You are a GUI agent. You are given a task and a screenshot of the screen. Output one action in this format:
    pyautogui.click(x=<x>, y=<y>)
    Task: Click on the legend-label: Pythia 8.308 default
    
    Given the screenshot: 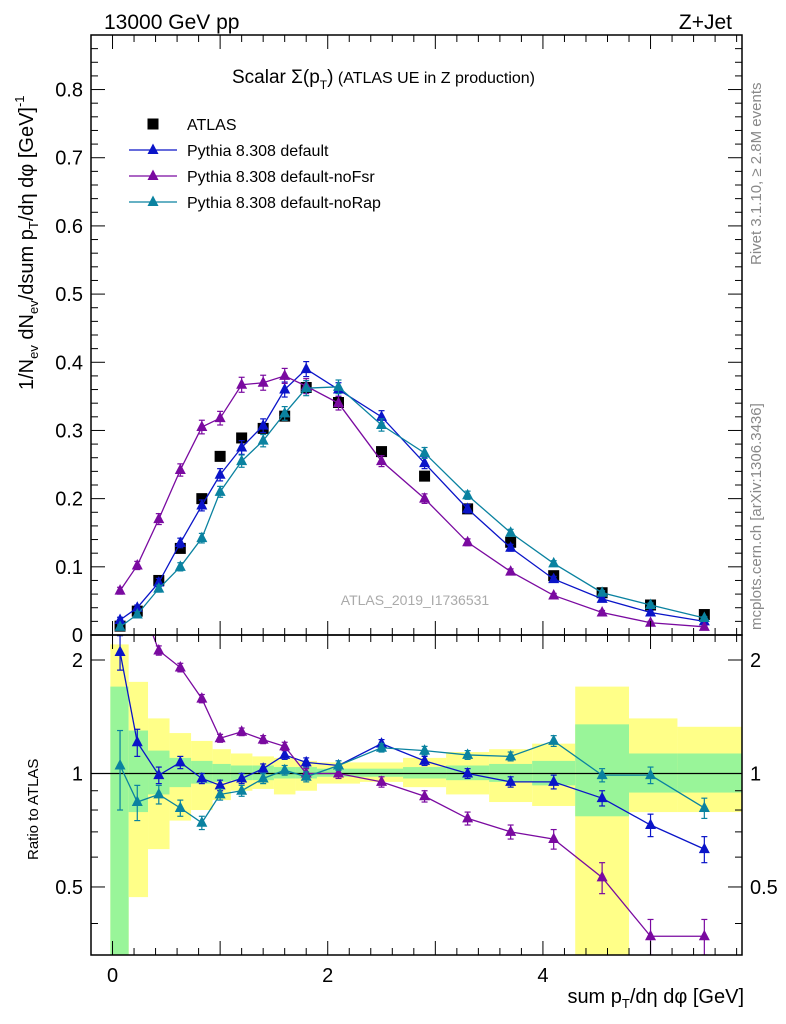 What is the action you would take?
    pyautogui.click(x=258, y=151)
    